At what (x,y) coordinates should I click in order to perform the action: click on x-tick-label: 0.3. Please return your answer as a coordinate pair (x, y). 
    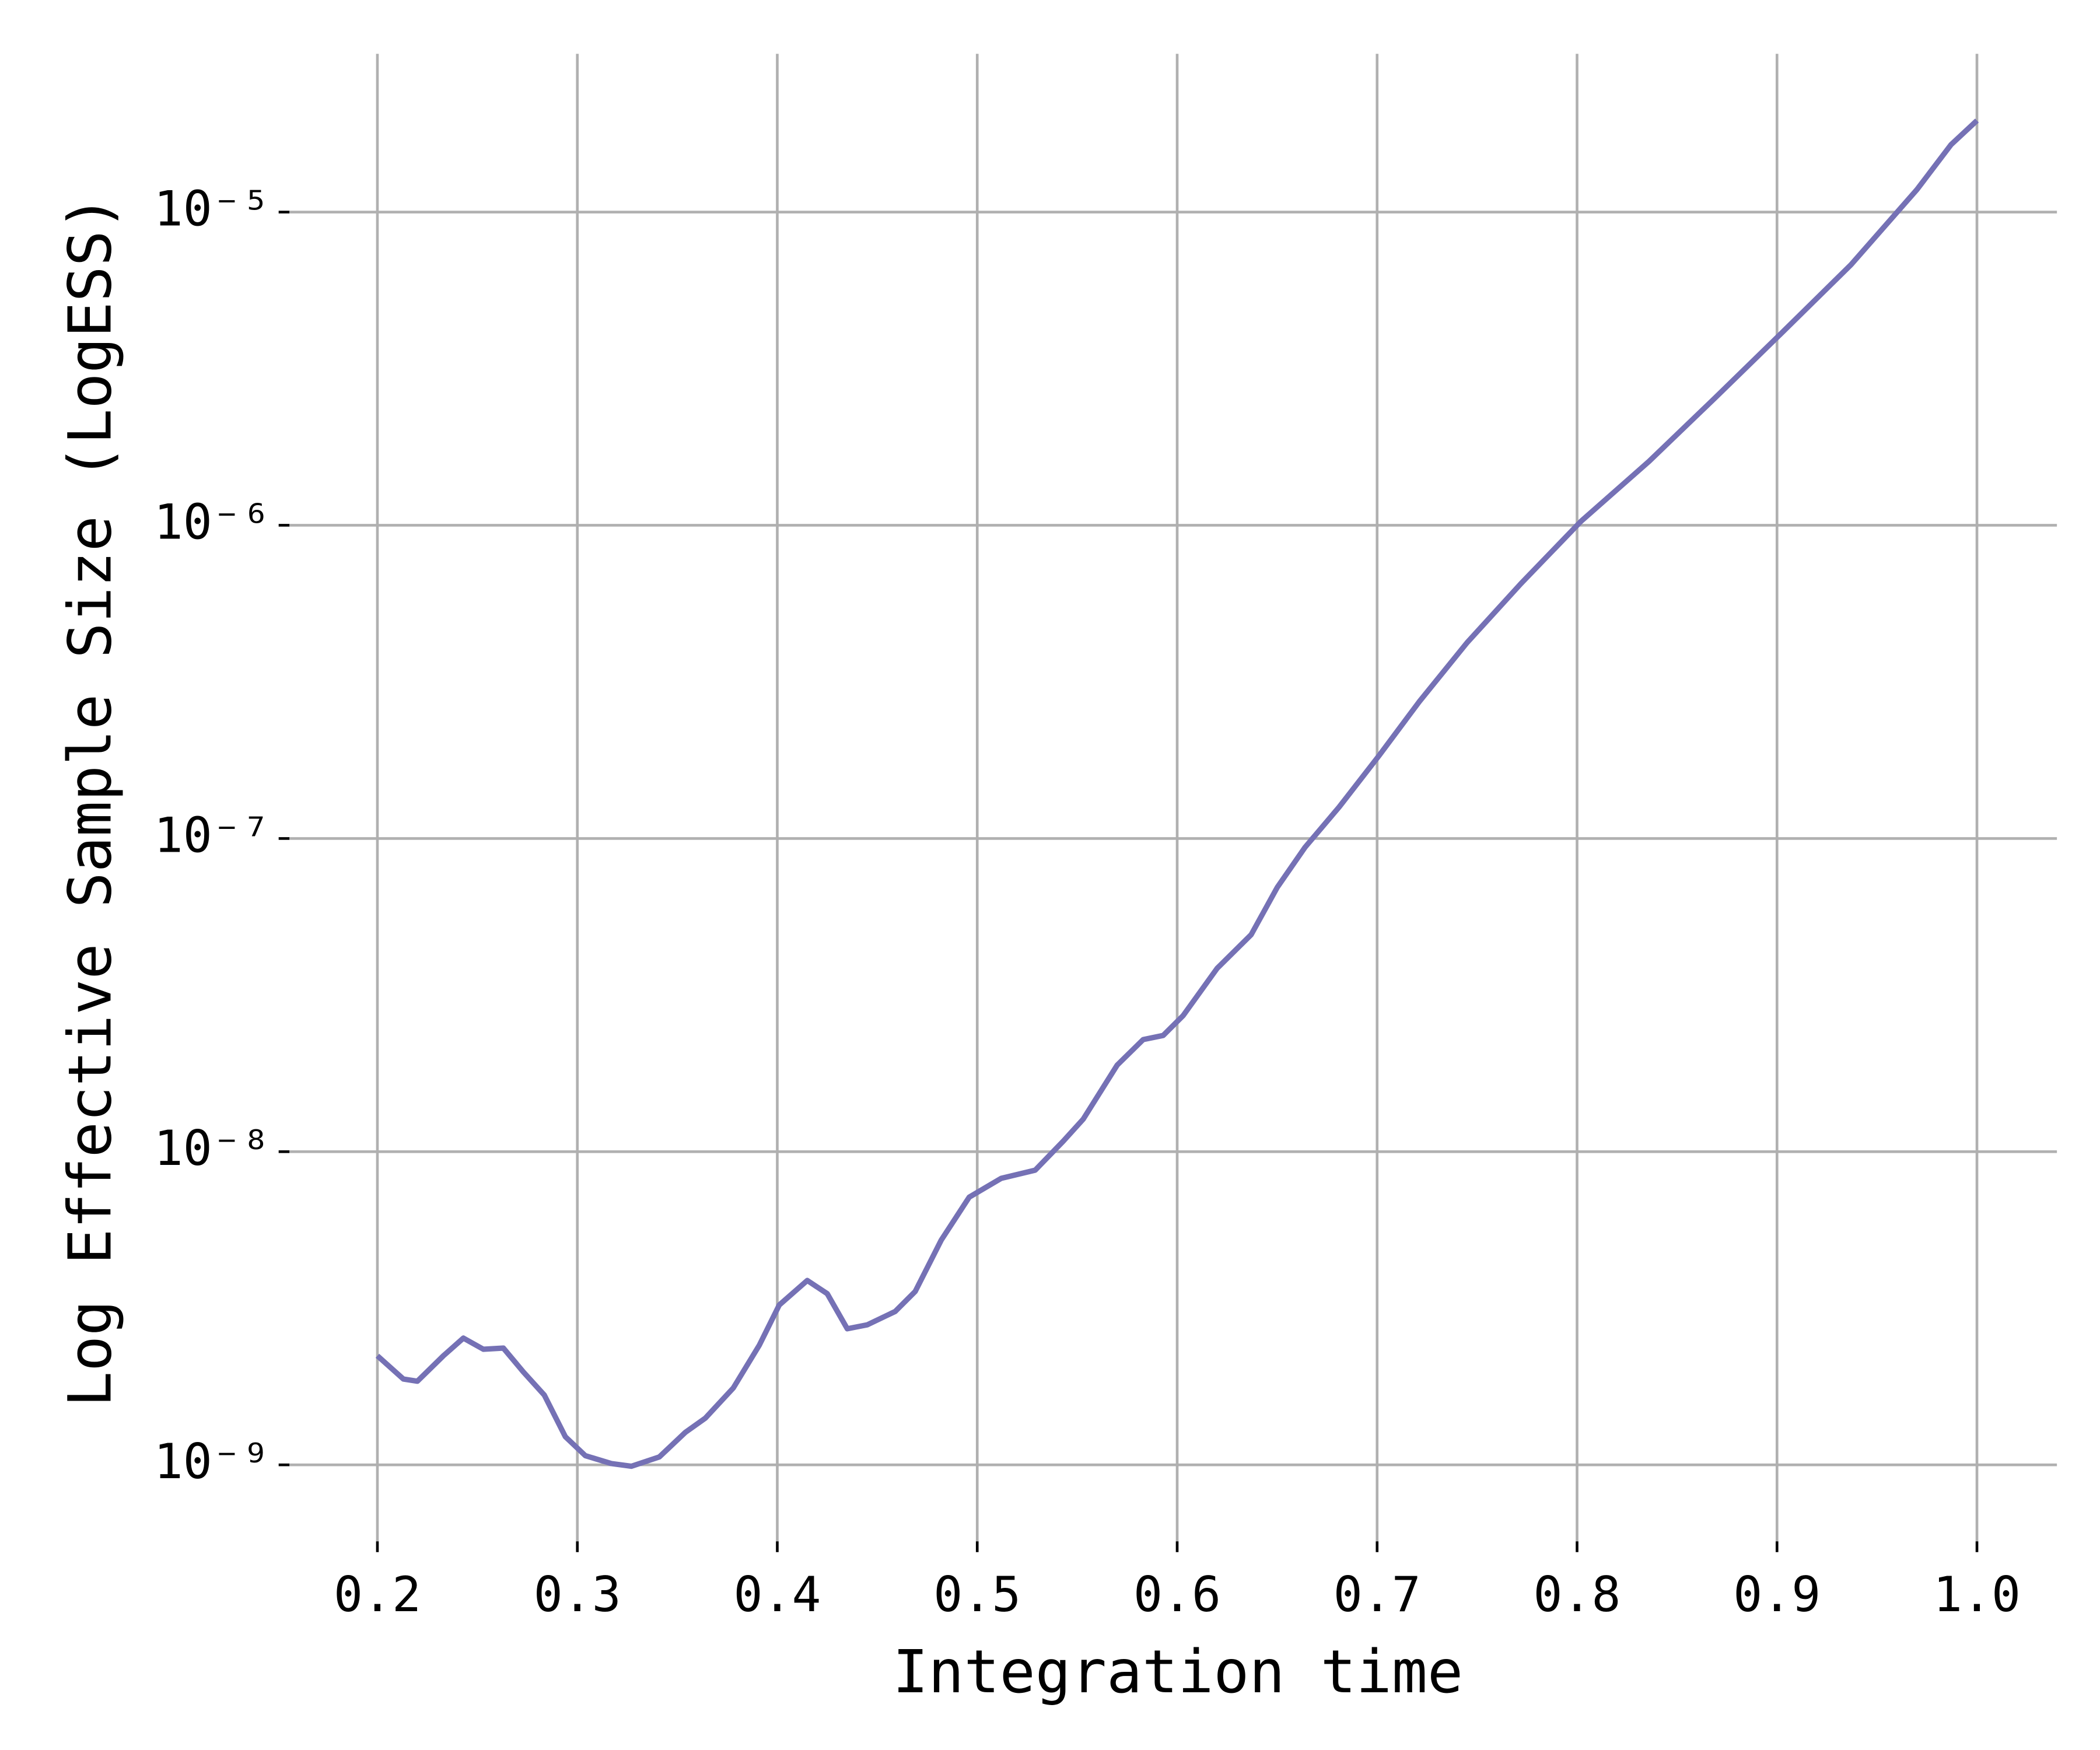
    Looking at the image, I should click on (577, 1594).